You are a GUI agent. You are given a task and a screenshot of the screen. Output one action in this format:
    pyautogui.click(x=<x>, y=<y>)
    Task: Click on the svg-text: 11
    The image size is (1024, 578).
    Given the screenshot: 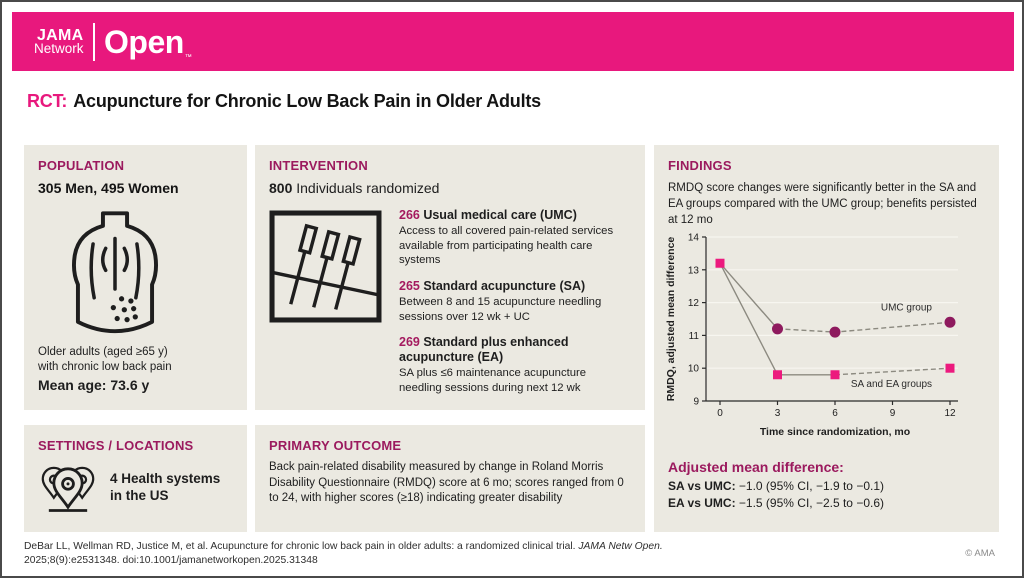 What is the action you would take?
    pyautogui.click(x=694, y=336)
    